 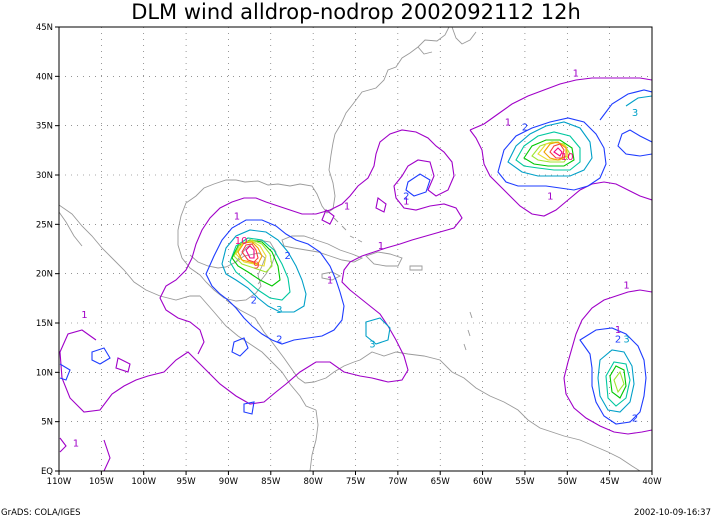 What do you see at coordinates (101, 482) in the screenshot?
I see `longitude-tick-label: 105W` at bounding box center [101, 482].